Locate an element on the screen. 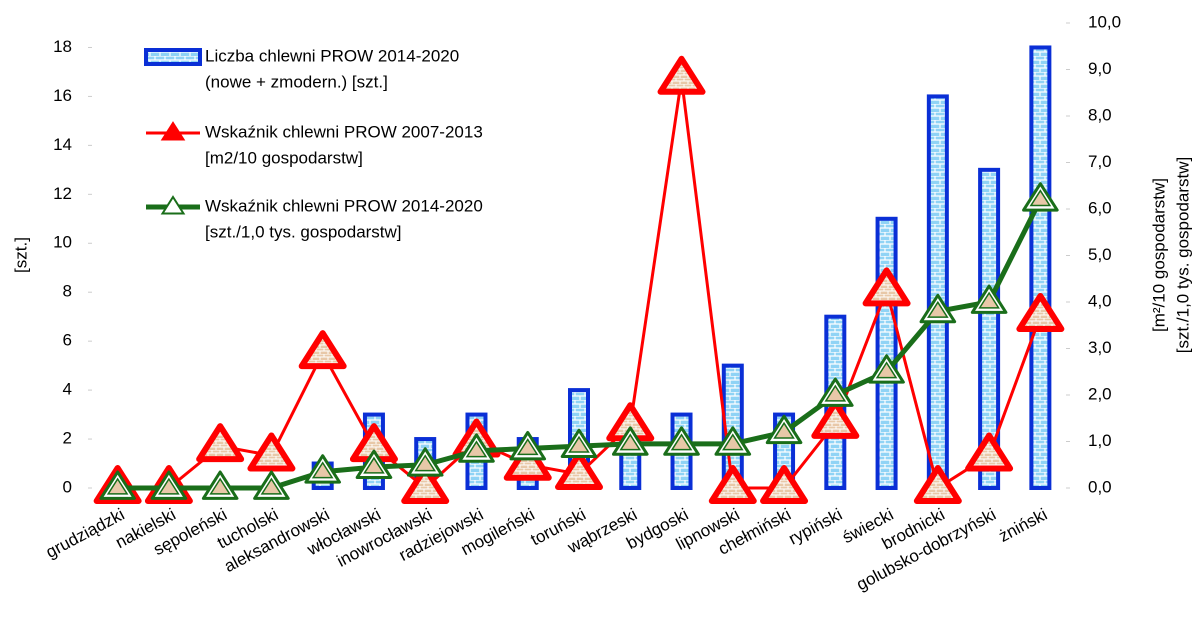 Image resolution: width=1201 pixels, height=621 pixels. y-tick-label: 10 is located at coordinates (62, 242).